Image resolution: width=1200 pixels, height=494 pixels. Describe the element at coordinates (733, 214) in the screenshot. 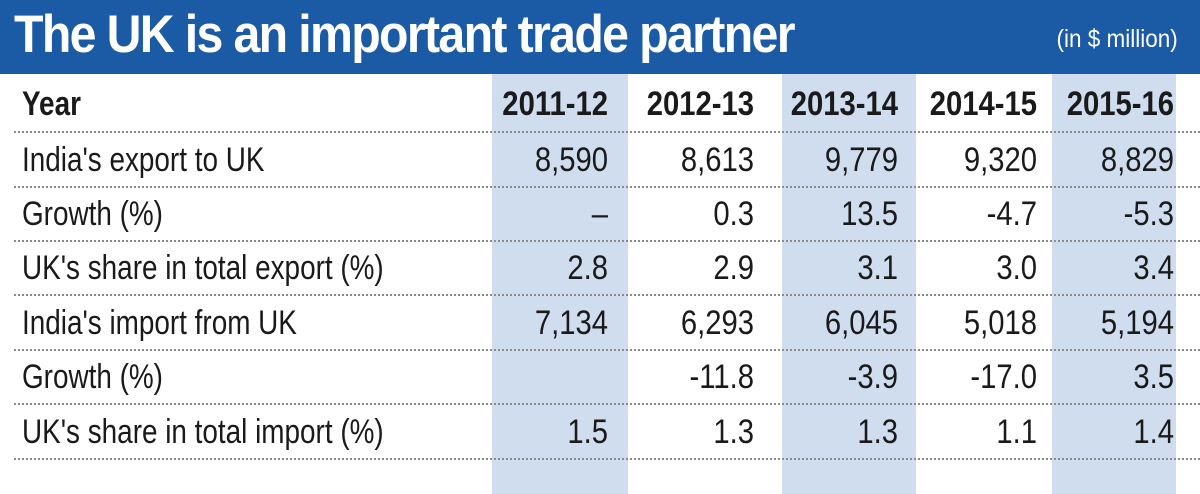

I see `data-cell: 0.3` at that location.